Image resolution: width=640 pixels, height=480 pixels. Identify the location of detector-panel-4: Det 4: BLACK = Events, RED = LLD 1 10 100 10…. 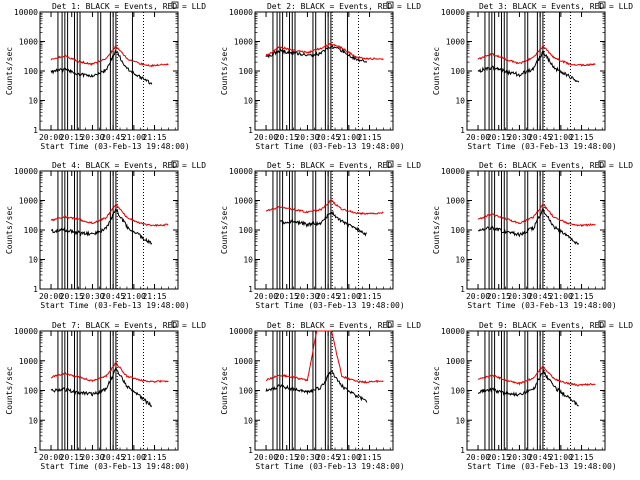
(105, 235).